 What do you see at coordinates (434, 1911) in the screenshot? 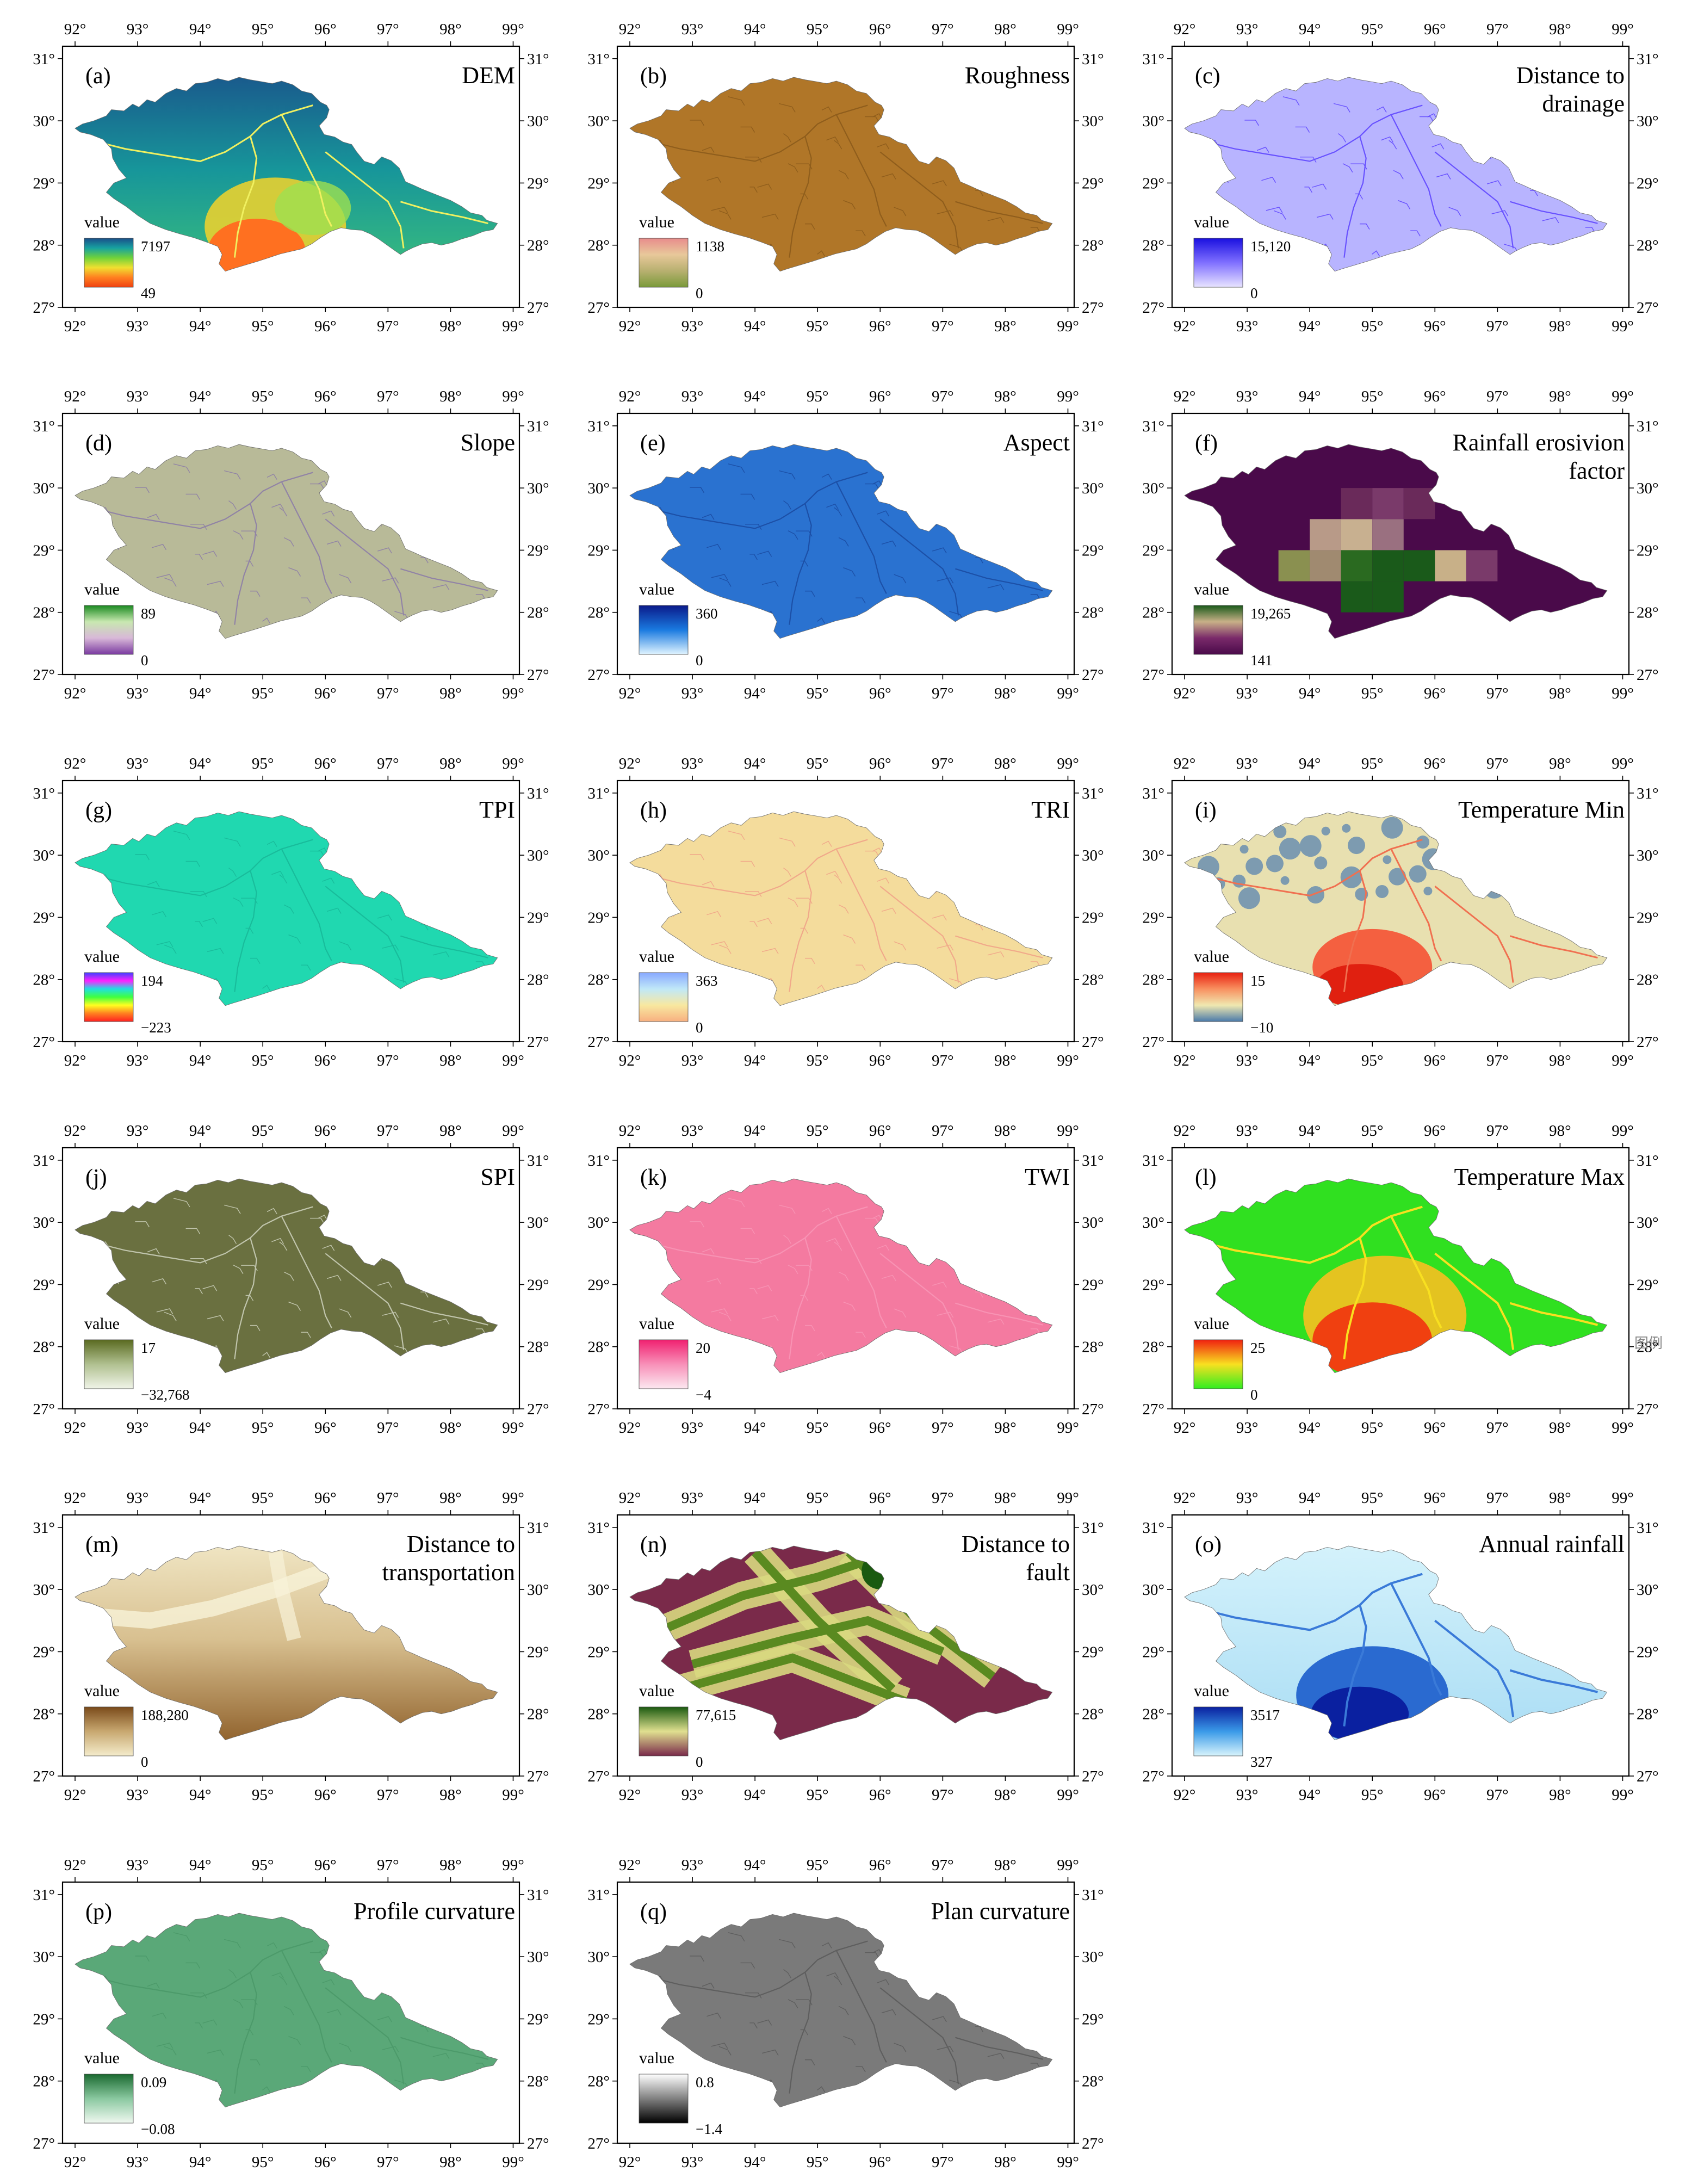
I see `panel-title: Profile curvature` at bounding box center [434, 1911].